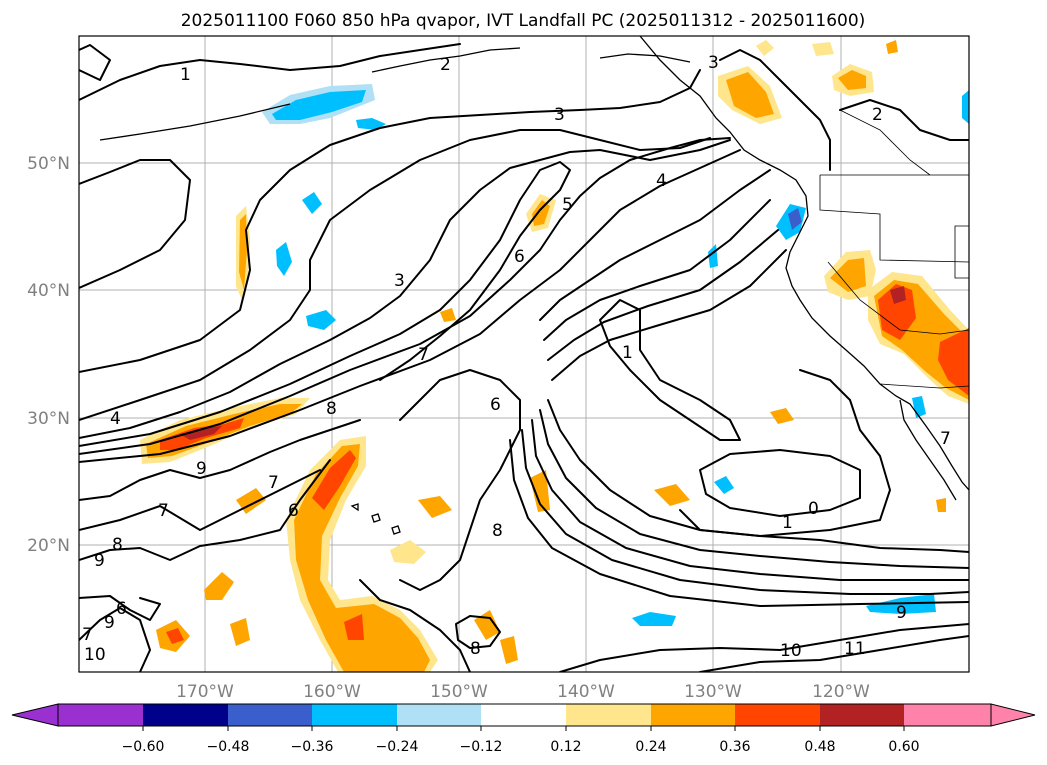 This screenshot has width=1047, height=765. Describe the element at coordinates (734, 747) in the screenshot. I see `colorbar-tick-label: 0.36` at that location.